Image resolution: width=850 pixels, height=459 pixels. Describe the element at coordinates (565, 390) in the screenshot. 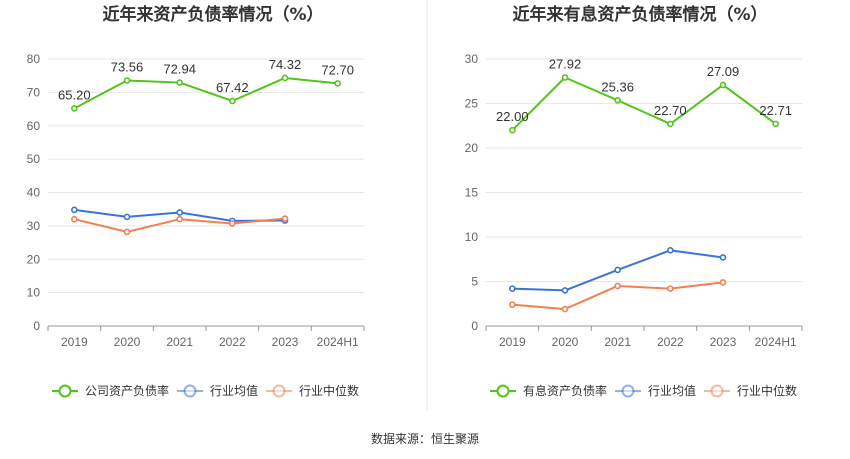

I see `legend-label: 有息资产负债率` at that location.